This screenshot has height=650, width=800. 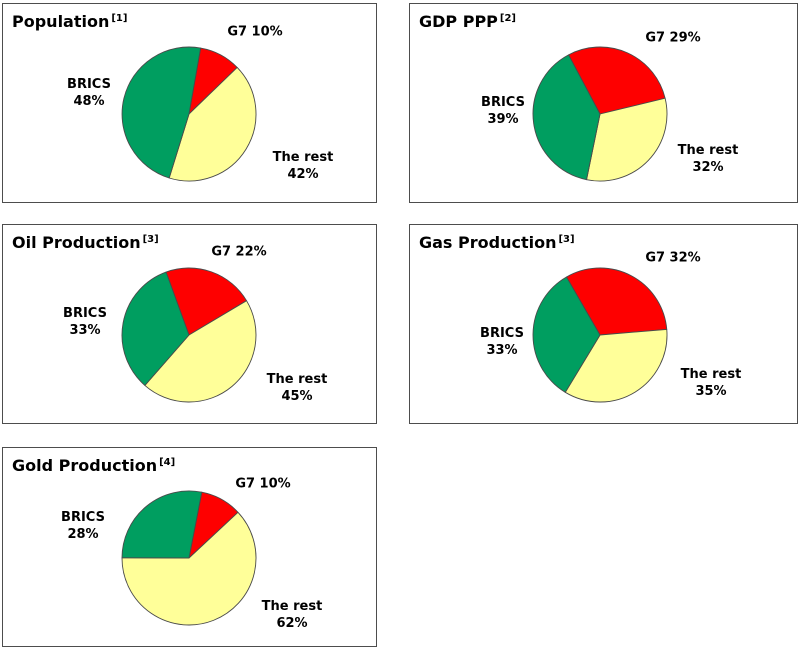 What do you see at coordinates (503, 119) in the screenshot?
I see `label-brics-value: 39%` at bounding box center [503, 119].